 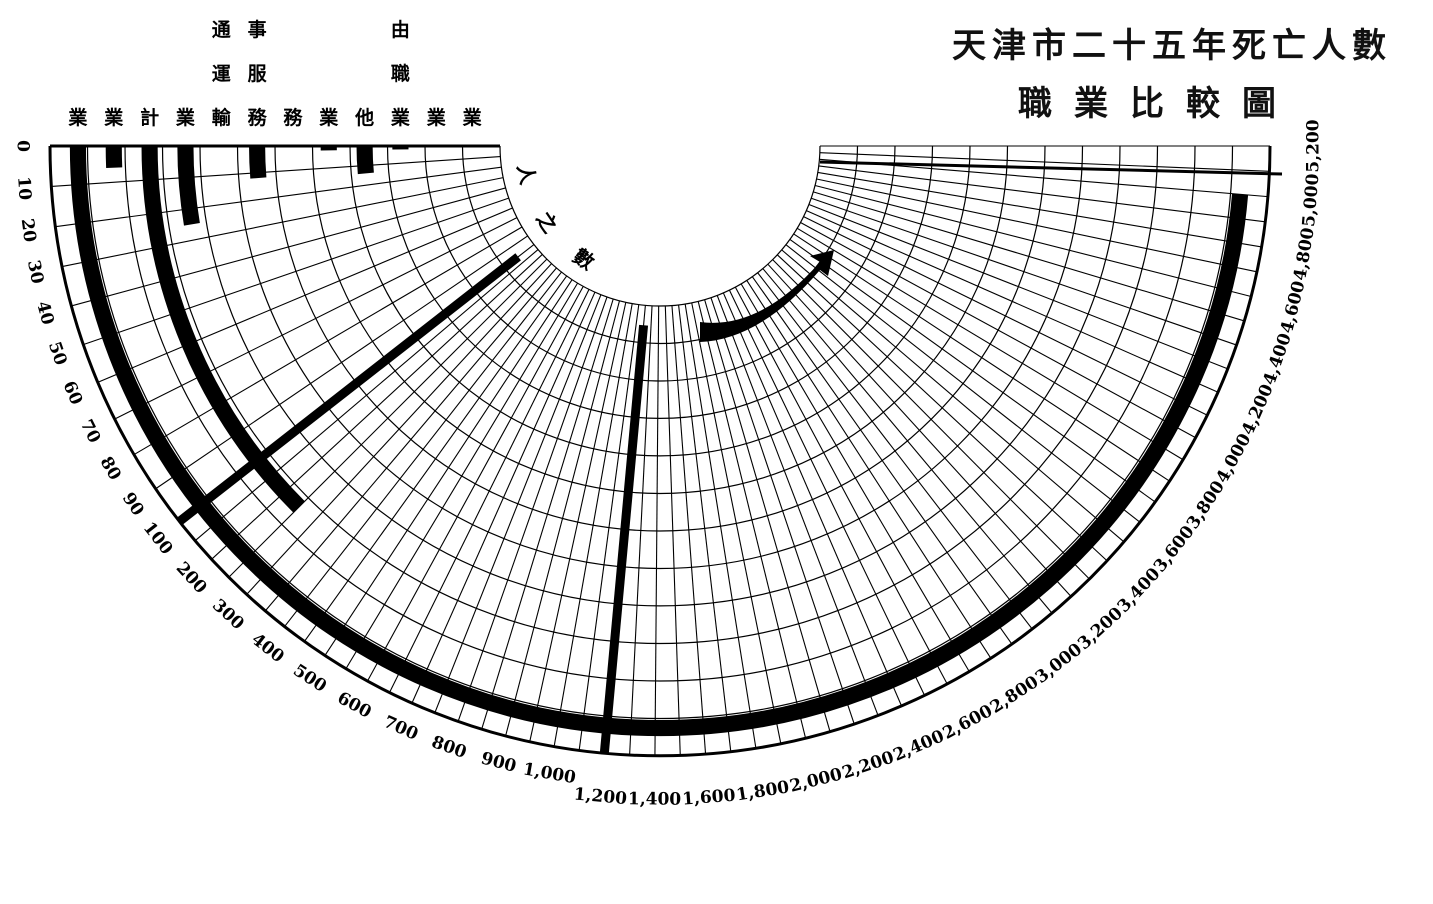 I want to click on tick-label: 2,400, so click(x=918, y=746).